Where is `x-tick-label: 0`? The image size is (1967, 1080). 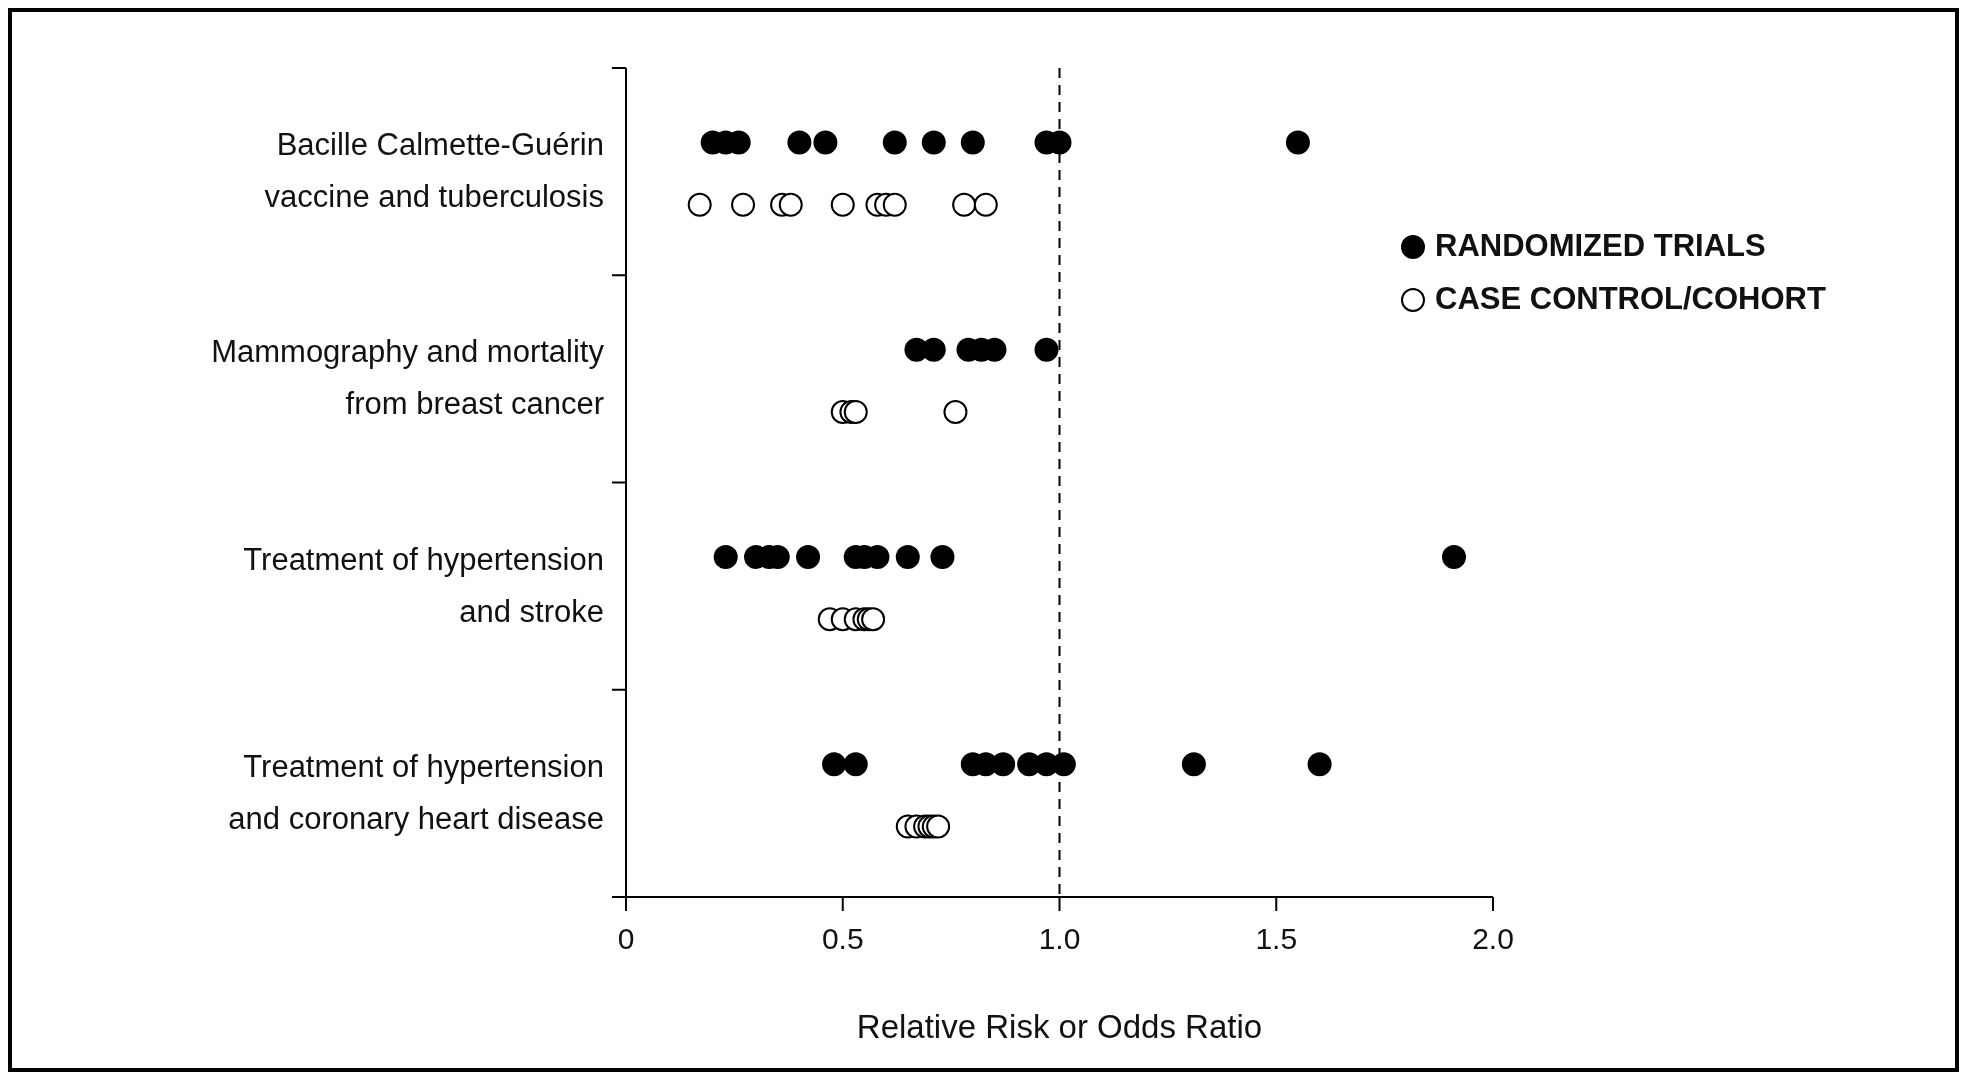
x-tick-label: 0 is located at coordinates (626, 938).